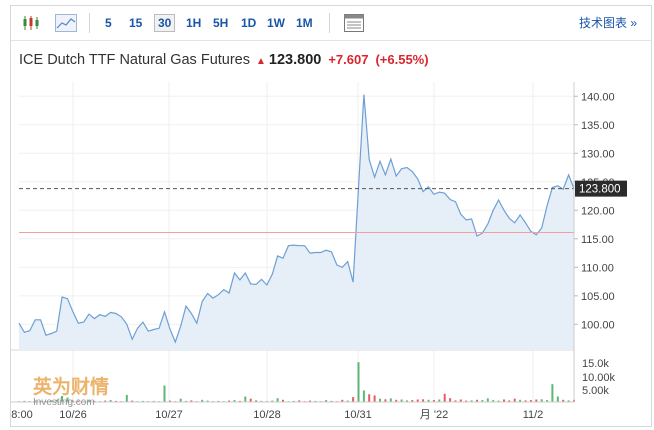 This screenshot has width=654, height=430. I want to click on interval-1h: 1H, so click(194, 23).